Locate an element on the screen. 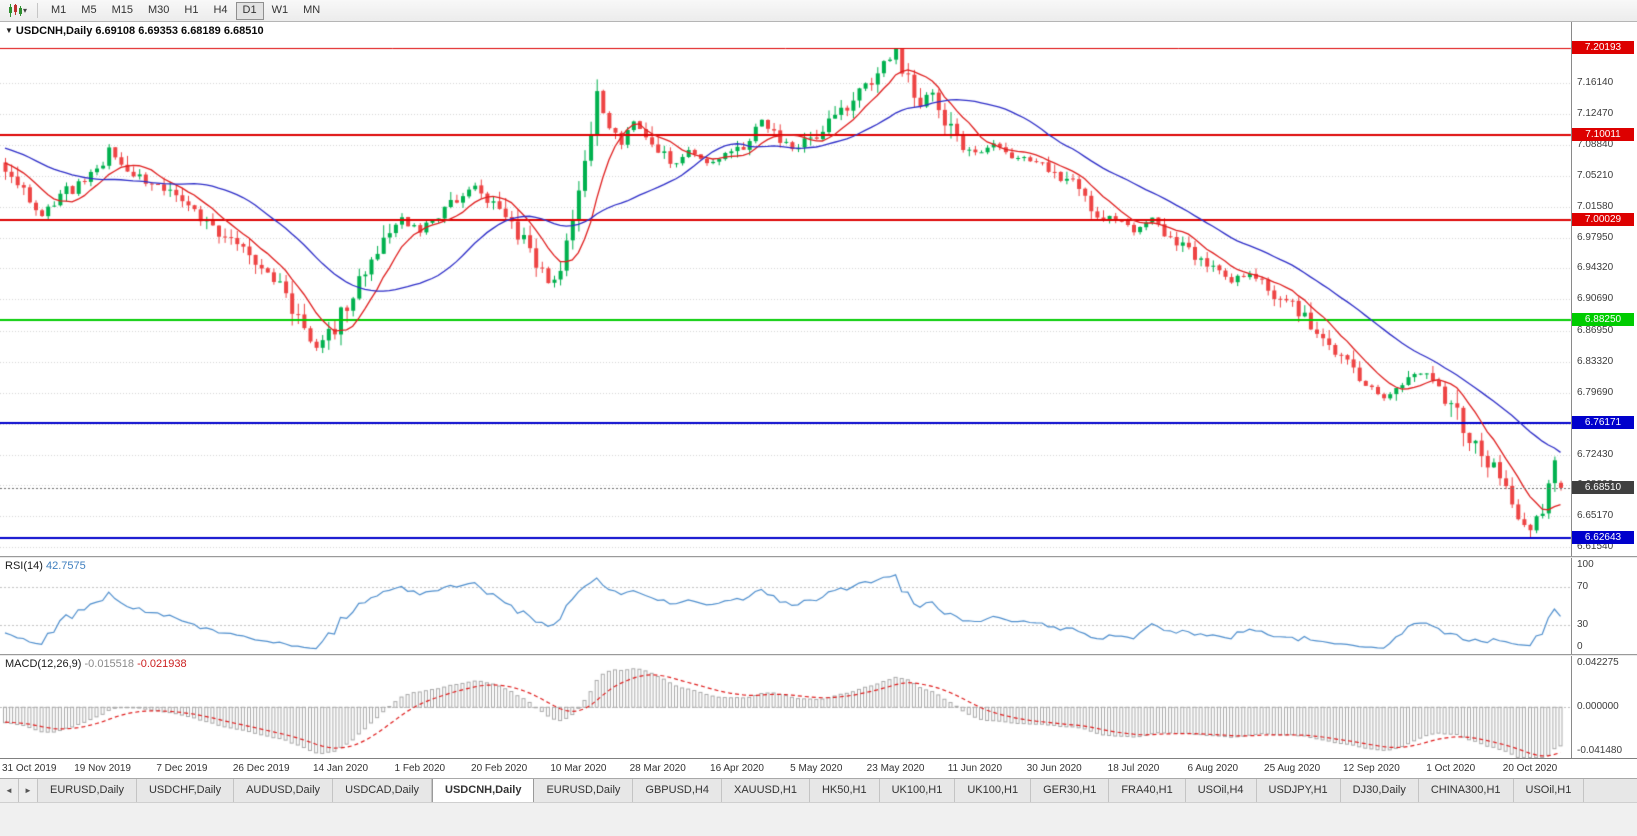 This screenshot has height=836, width=1637. timeframe-button-mn: MN is located at coordinates (311, 11).